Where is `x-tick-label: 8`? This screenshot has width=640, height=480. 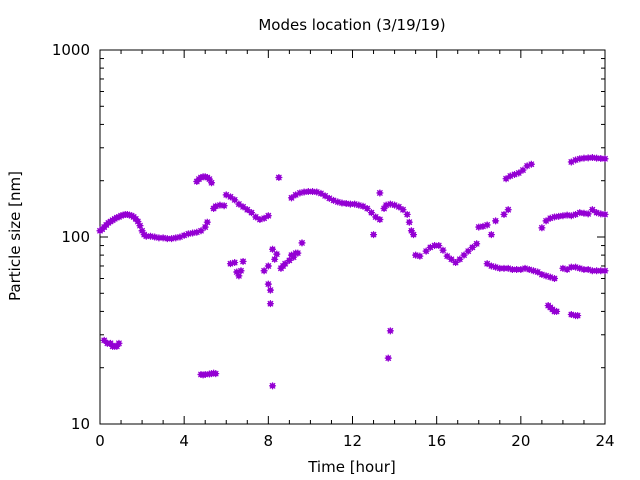
x-tick-label: 8 is located at coordinates (269, 441).